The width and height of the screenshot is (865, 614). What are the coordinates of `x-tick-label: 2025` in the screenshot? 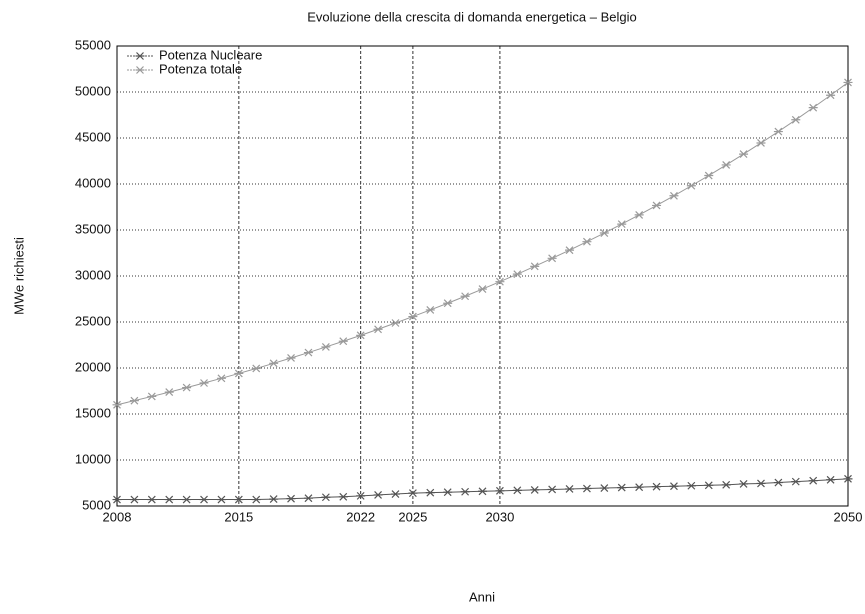 It's located at (412, 516).